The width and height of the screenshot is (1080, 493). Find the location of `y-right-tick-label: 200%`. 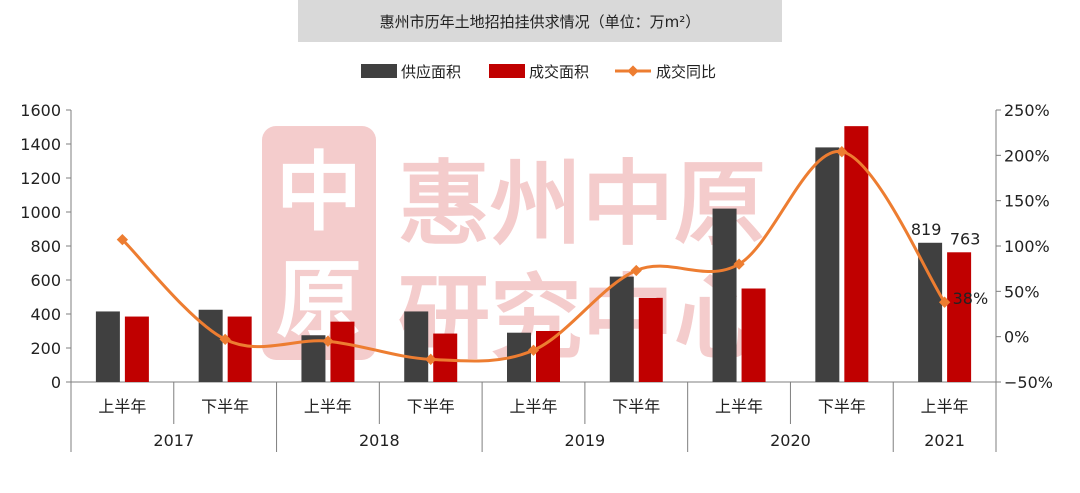

y-right-tick-label: 200% is located at coordinates (1027, 155).